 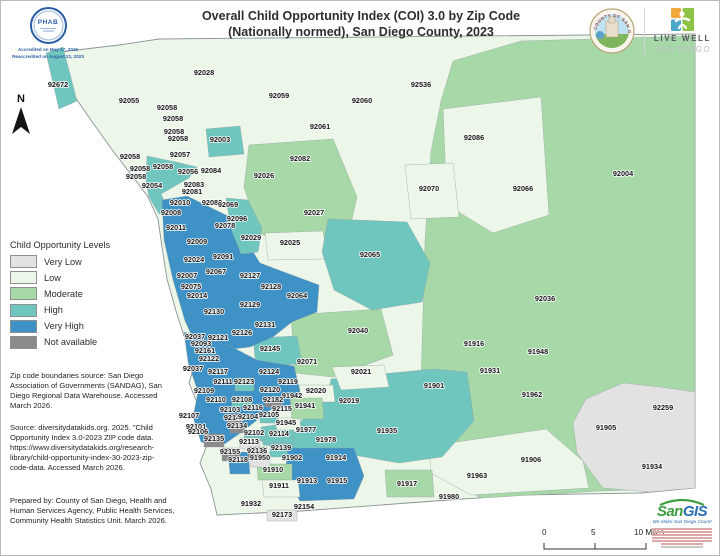 I want to click on zip-label-92182: 92182, so click(x=273, y=399).